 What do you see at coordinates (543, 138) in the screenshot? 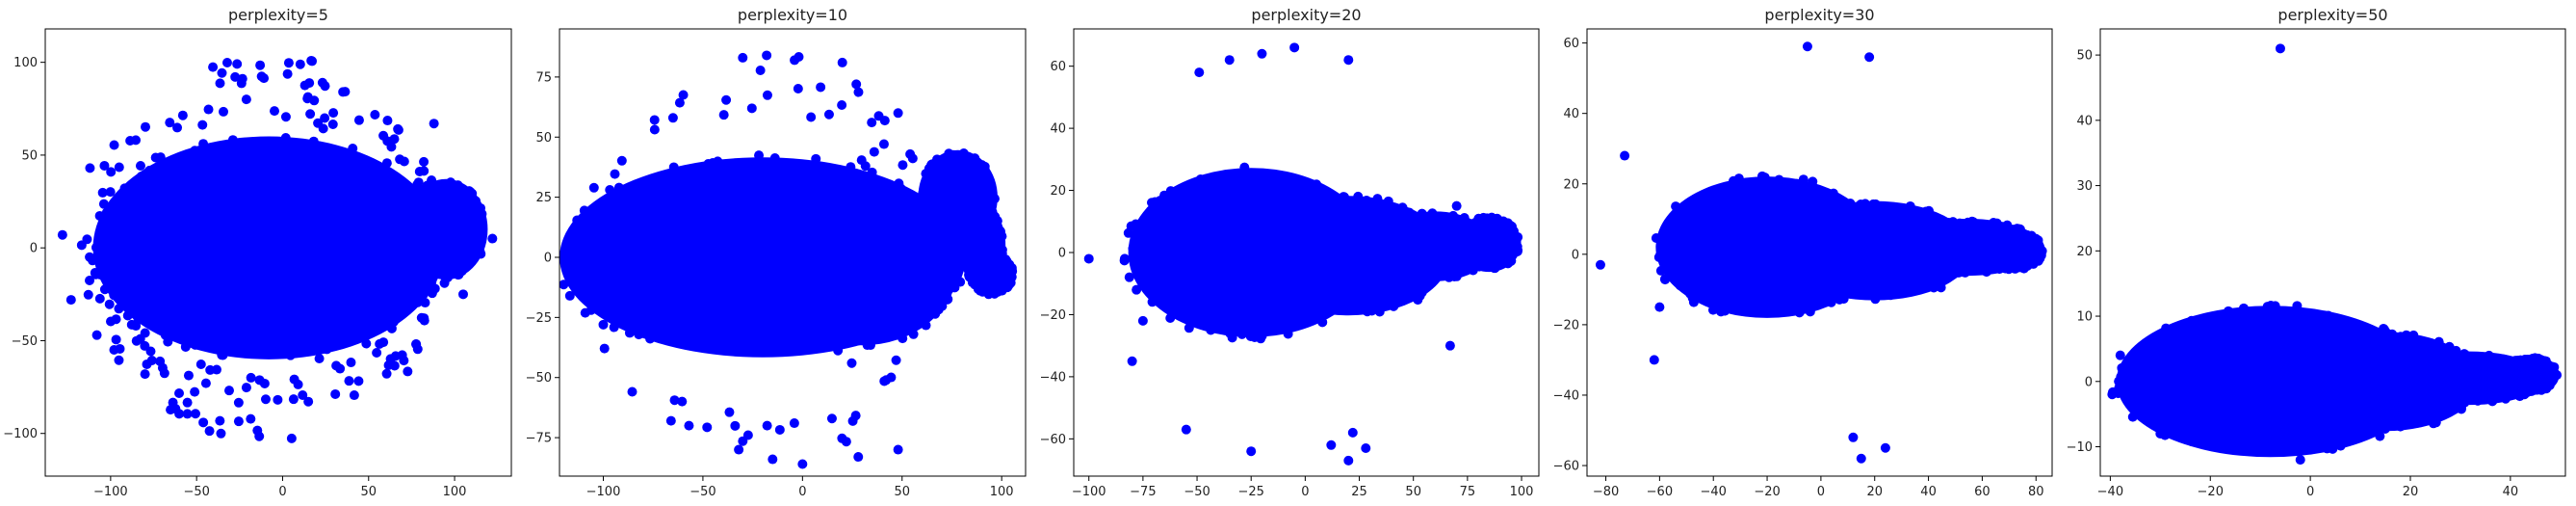
I see `y-tick-label: 50` at bounding box center [543, 138].